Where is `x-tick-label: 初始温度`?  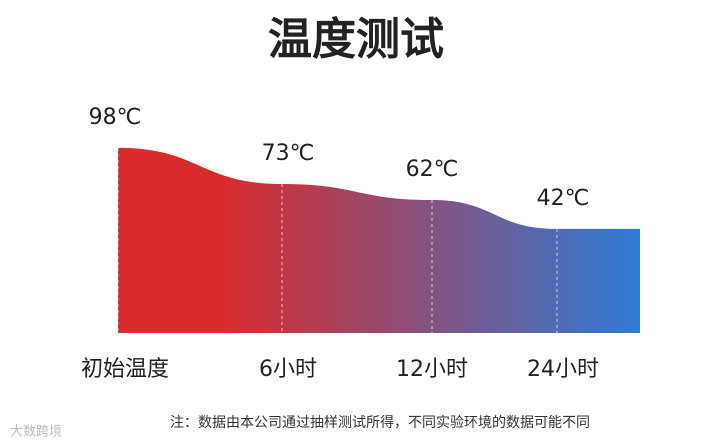 x-tick-label: 初始温度 is located at coordinates (125, 369).